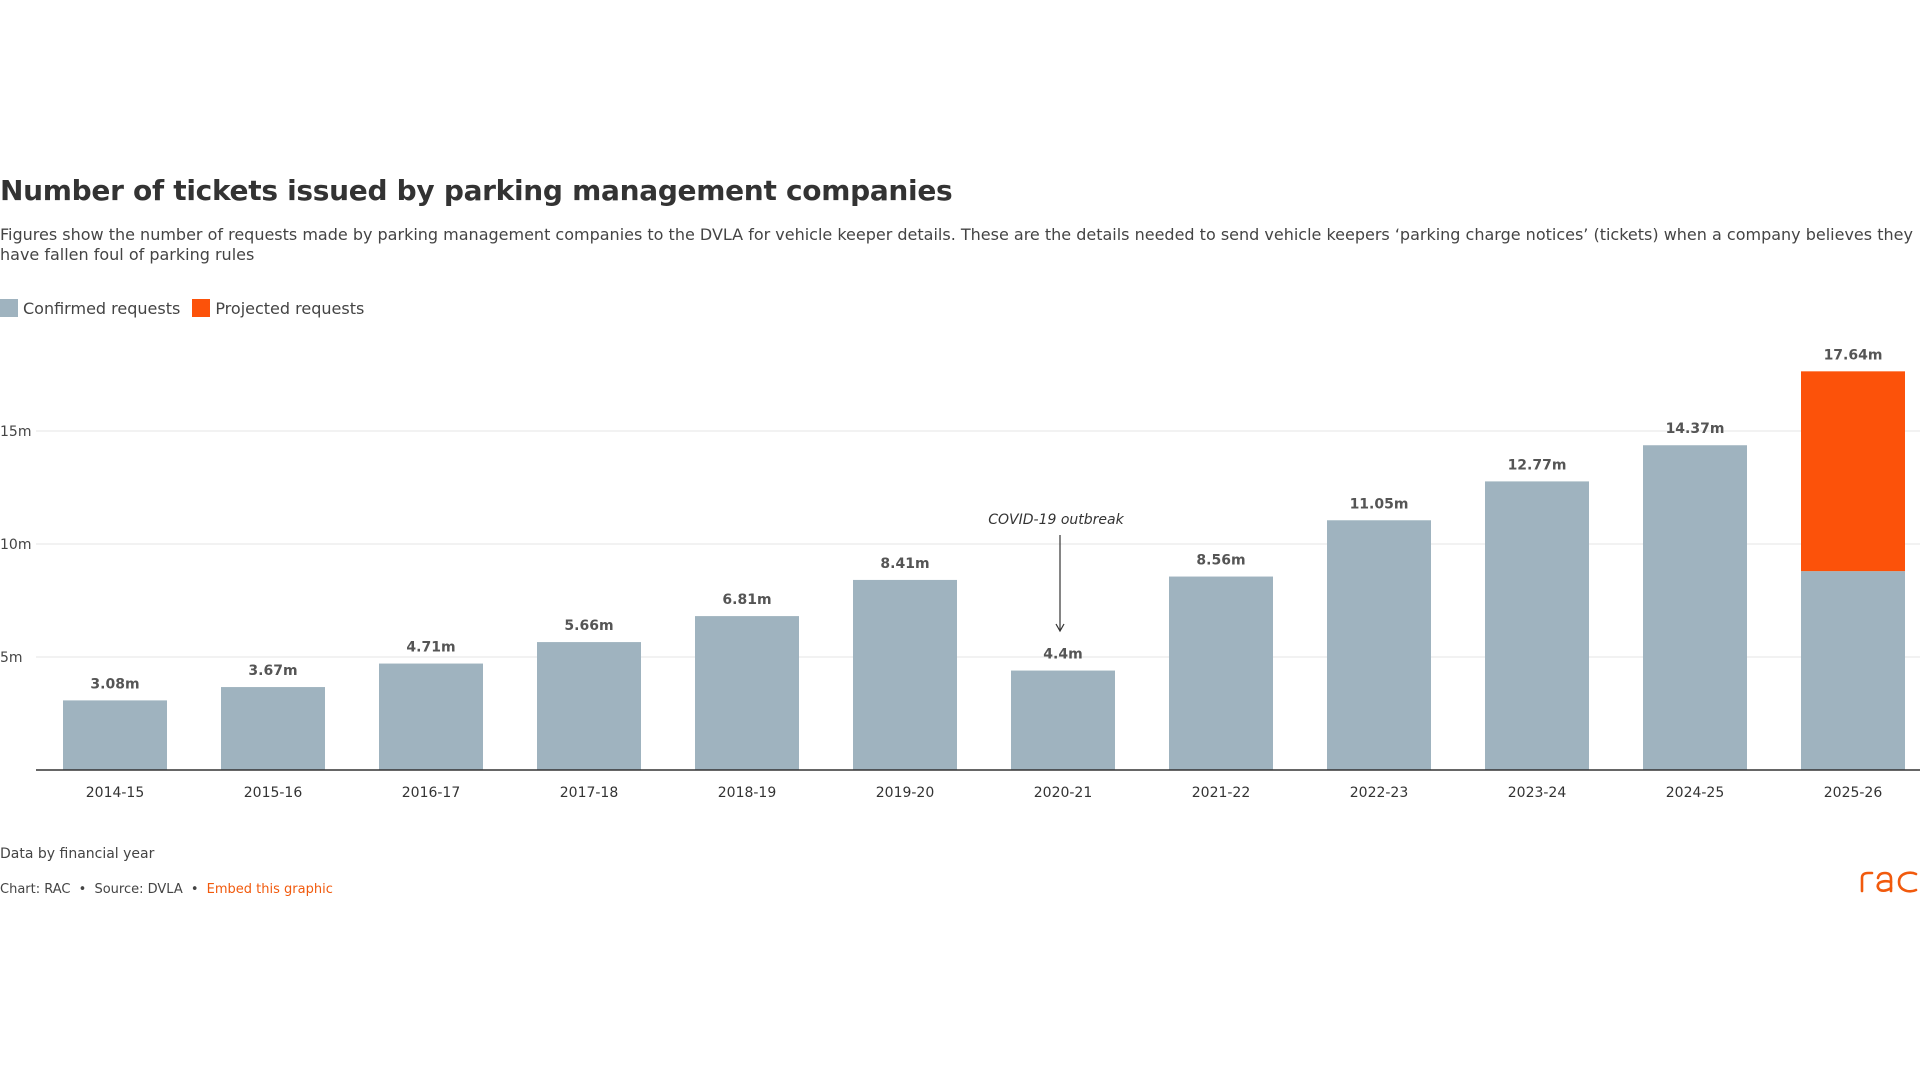  Describe the element at coordinates (430, 648) in the screenshot. I see `data-label: 4.71m` at that location.